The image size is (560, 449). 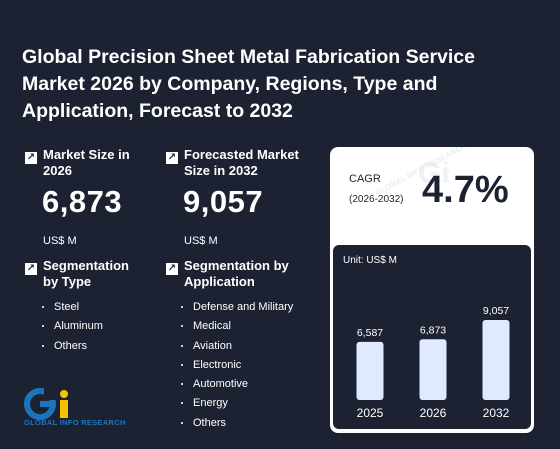 I want to click on cagr-label: CAGR, so click(x=365, y=179).